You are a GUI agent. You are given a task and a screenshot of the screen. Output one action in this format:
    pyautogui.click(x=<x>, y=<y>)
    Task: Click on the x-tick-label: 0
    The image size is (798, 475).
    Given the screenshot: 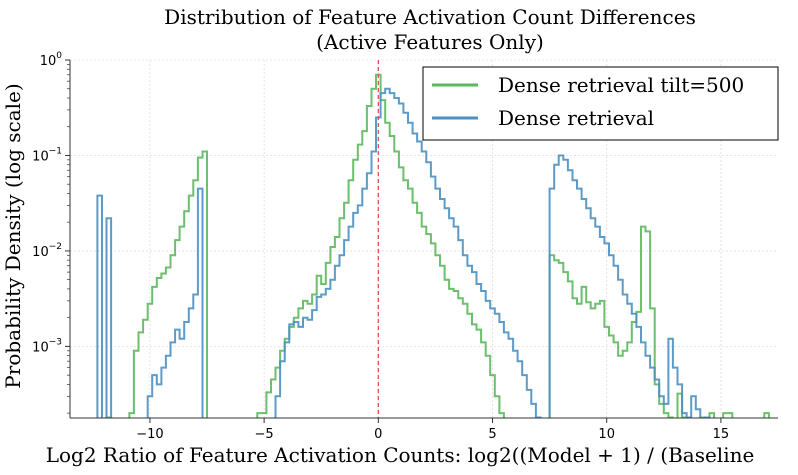 What is the action you would take?
    pyautogui.click(x=378, y=434)
    